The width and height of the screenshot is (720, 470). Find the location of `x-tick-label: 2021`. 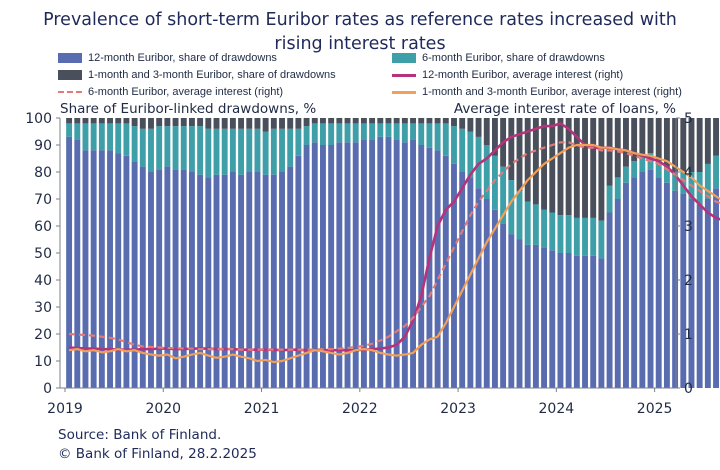

x-tick-label: 2021 is located at coordinates (262, 409).